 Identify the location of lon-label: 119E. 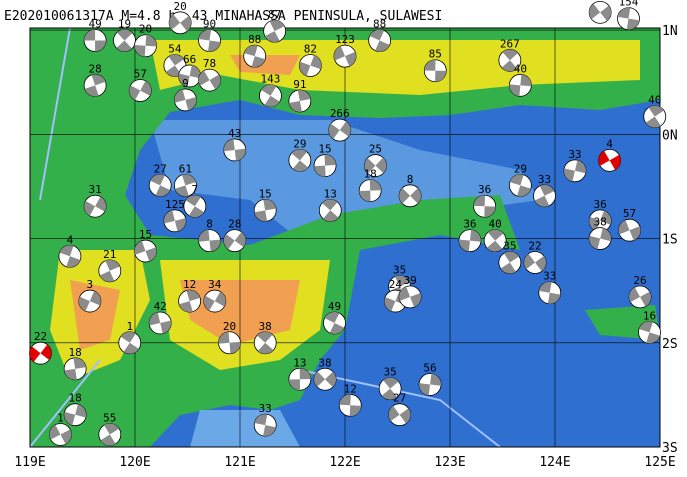
(29, 462).